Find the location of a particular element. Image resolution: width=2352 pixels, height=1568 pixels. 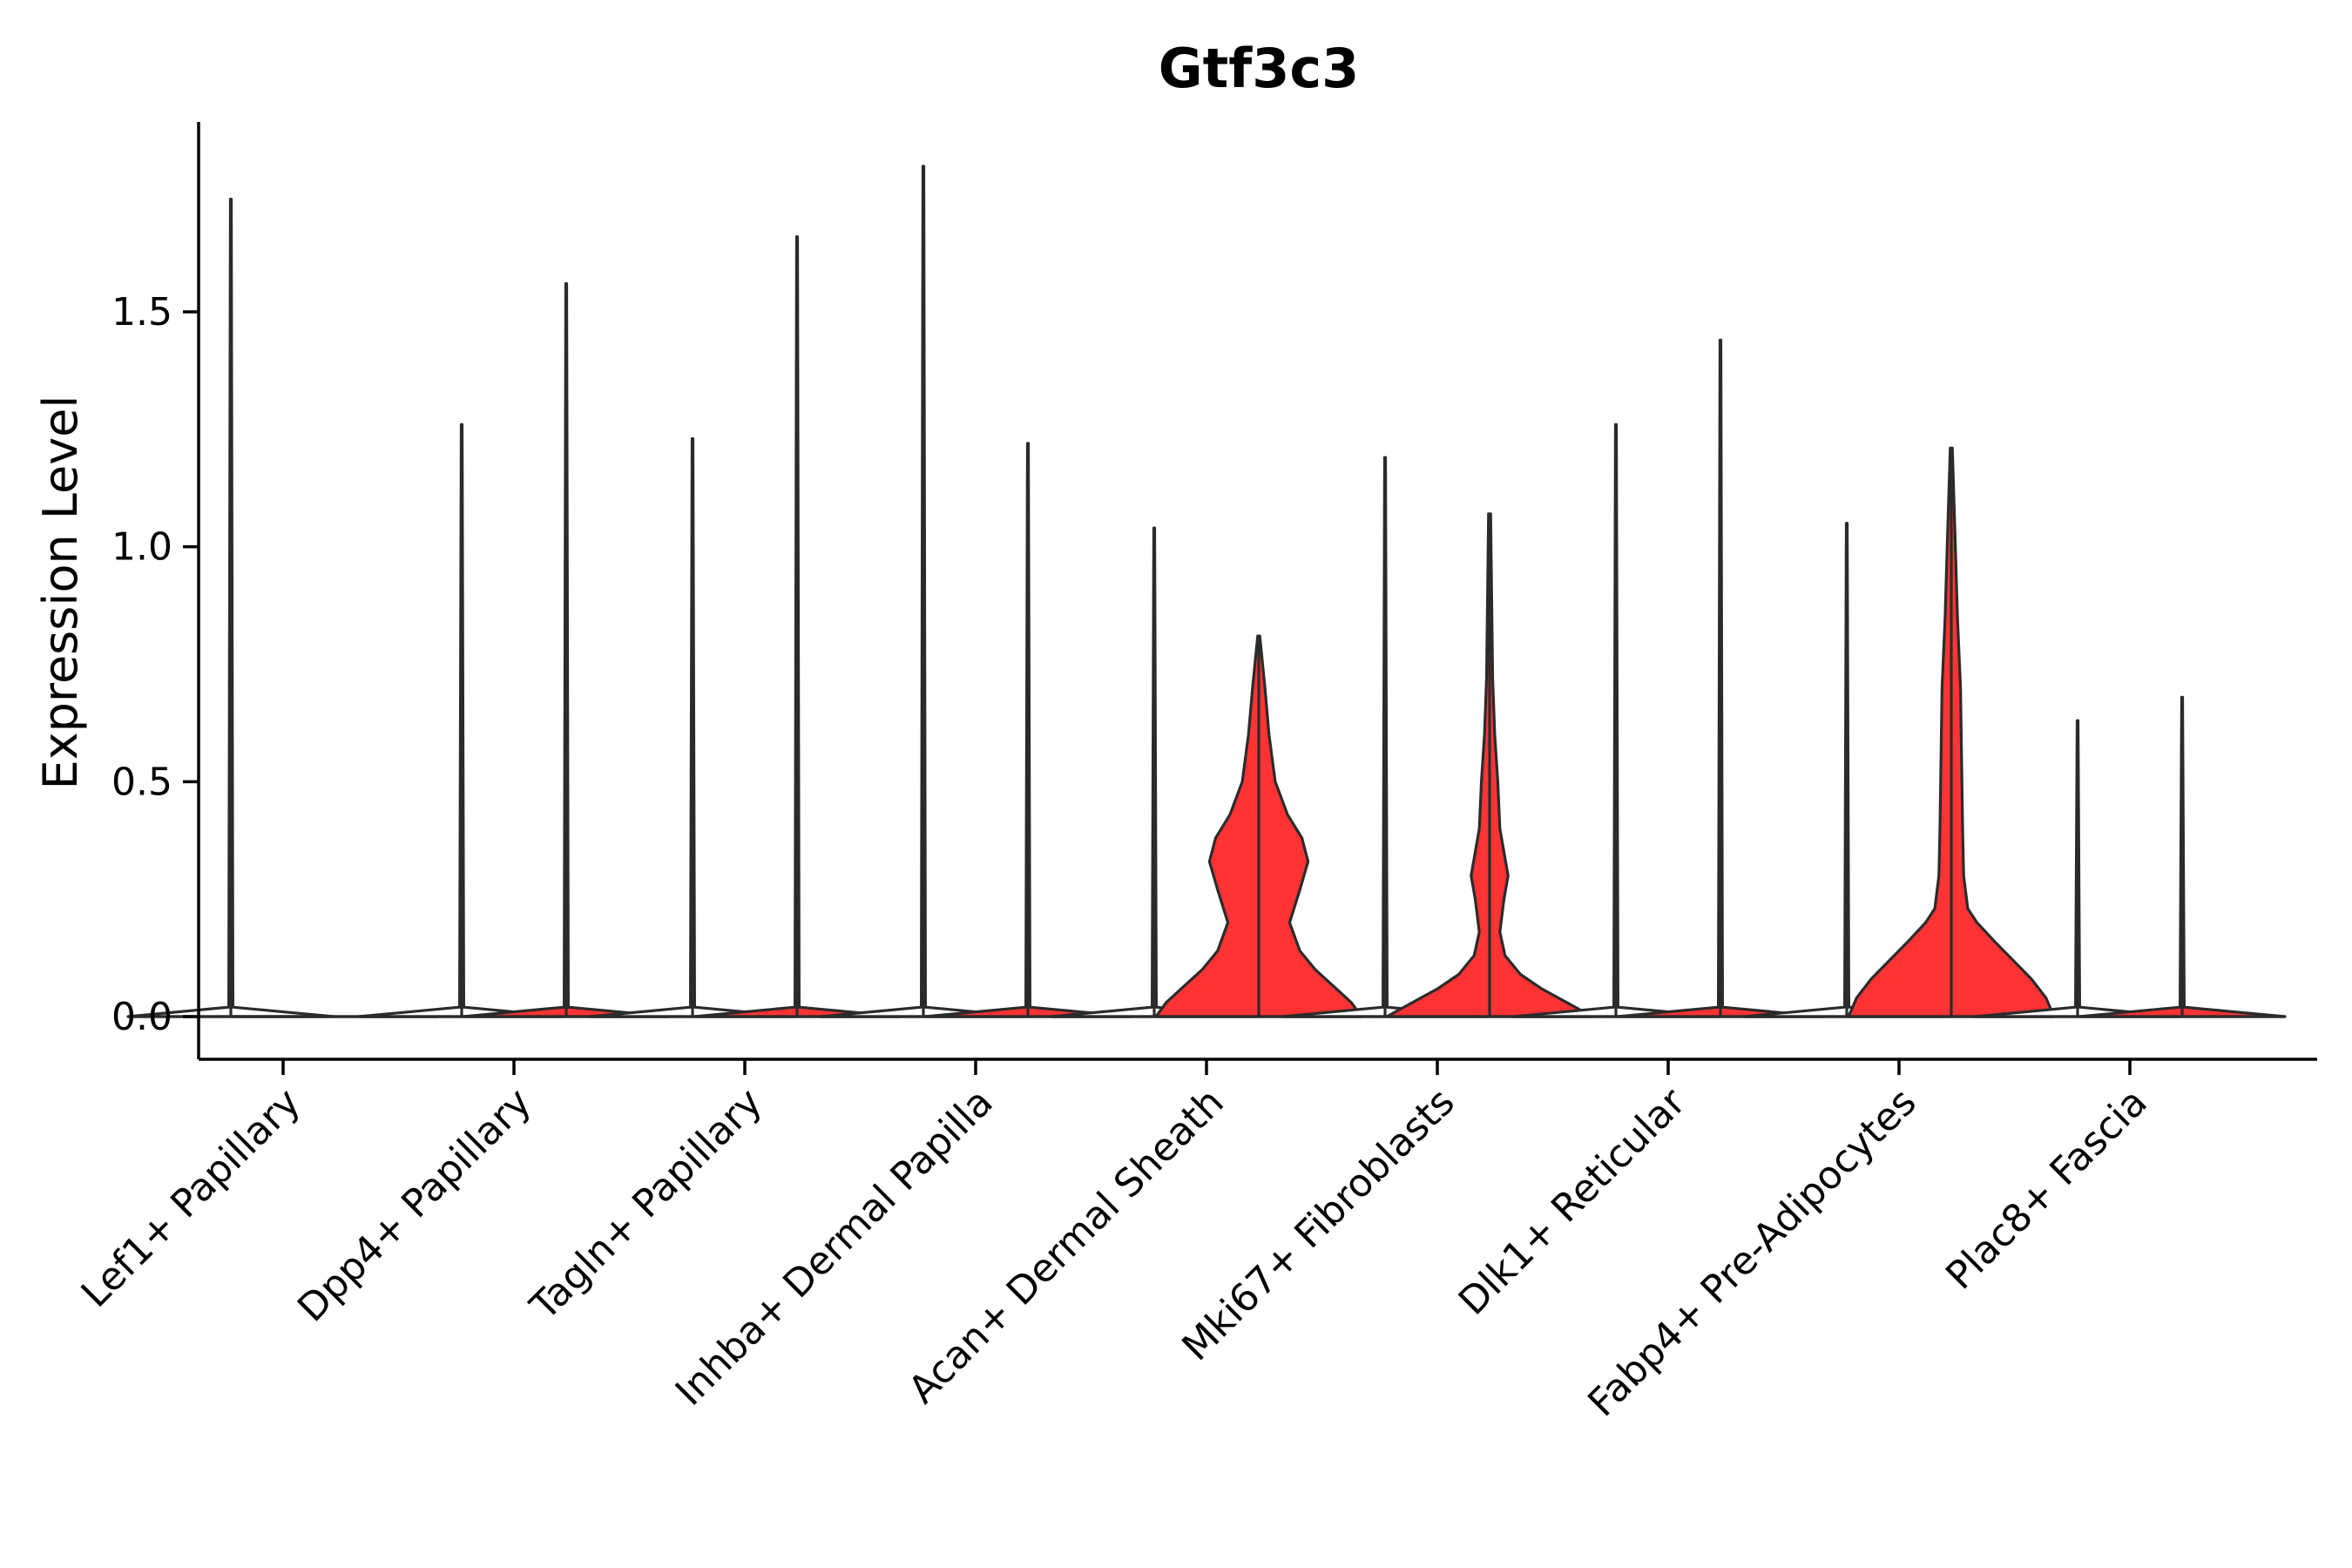

x-tick-label-1: Lef1+ Papillary is located at coordinates (191, 1198).